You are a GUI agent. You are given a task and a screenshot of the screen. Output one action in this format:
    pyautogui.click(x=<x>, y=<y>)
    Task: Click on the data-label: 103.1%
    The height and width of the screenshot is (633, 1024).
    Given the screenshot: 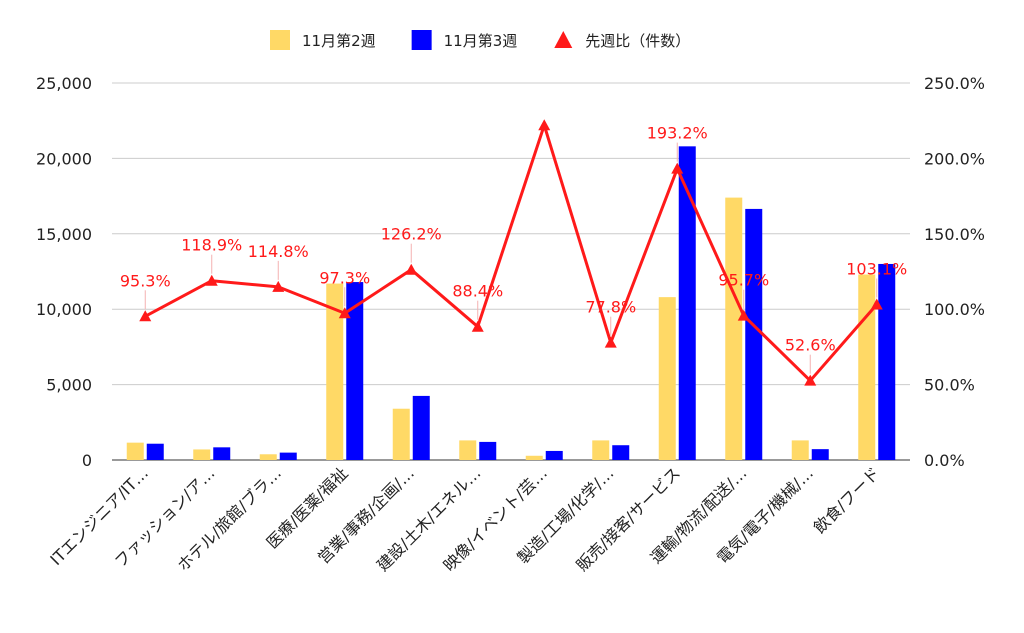 What is the action you would take?
    pyautogui.click(x=876, y=269)
    